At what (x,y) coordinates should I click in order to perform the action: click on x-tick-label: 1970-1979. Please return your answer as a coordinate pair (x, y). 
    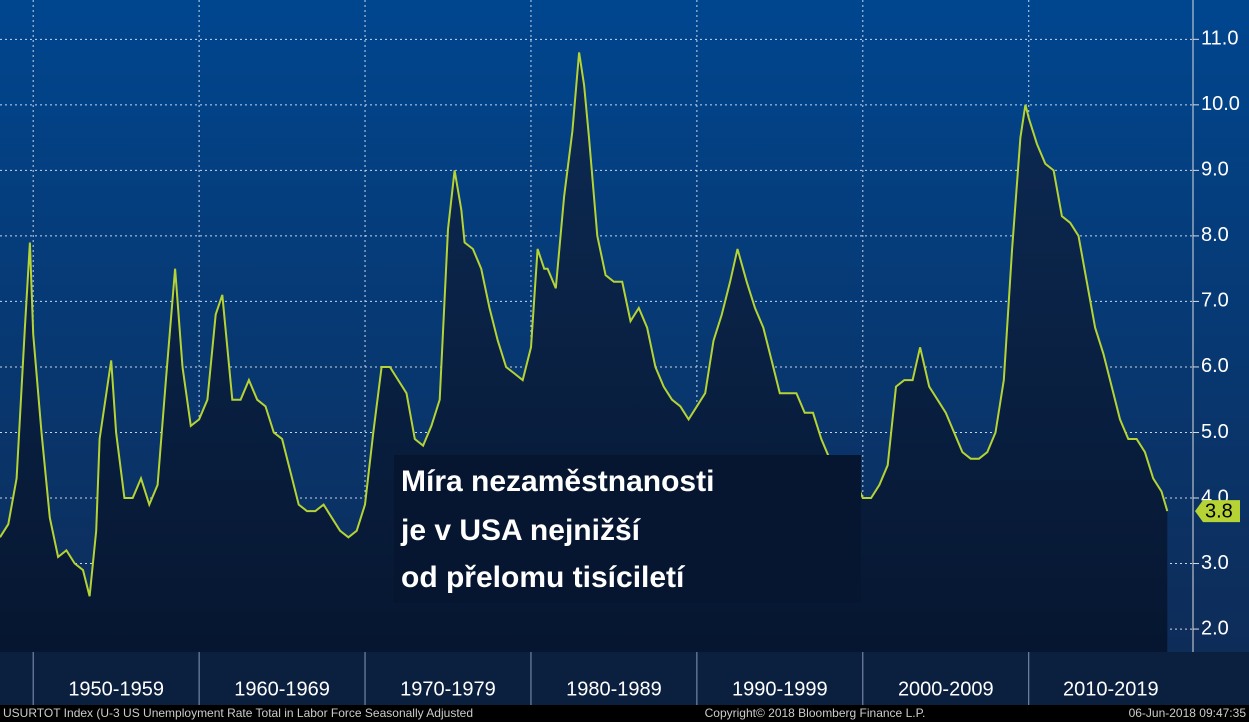
    Looking at the image, I should click on (448, 689).